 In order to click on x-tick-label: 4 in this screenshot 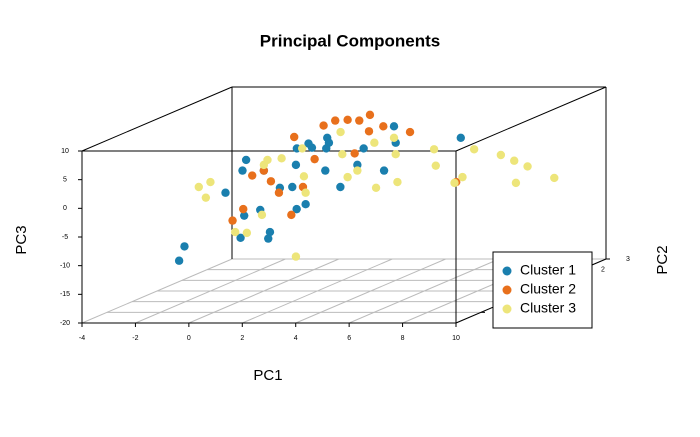, I will do `click(296, 338)`.